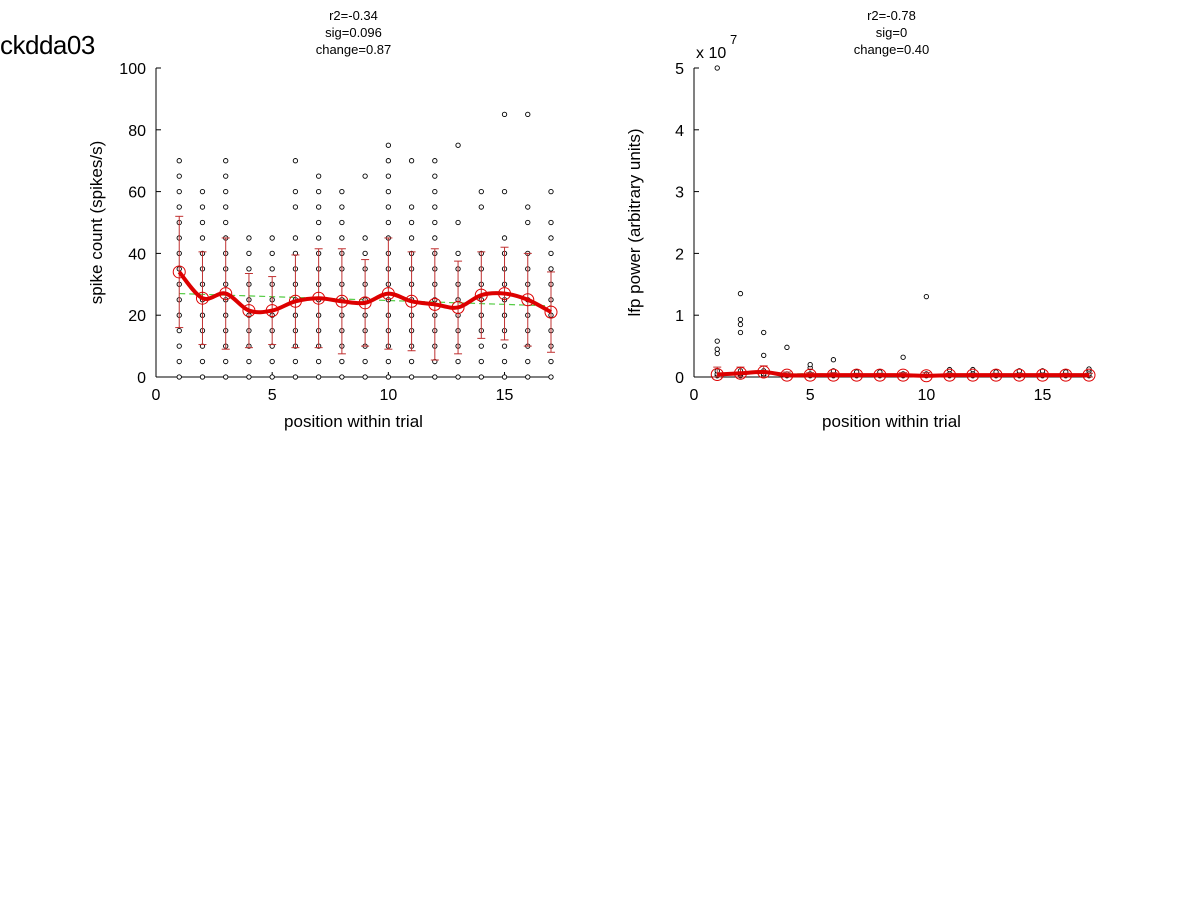  I want to click on y-multiplier-exponent: 7, so click(733, 39).